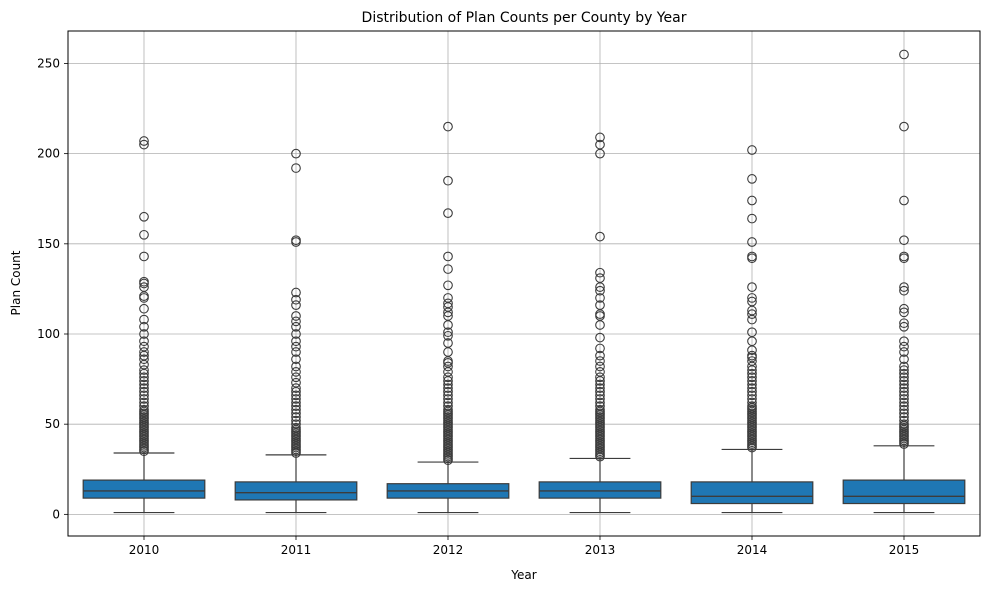 The width and height of the screenshot is (989, 594). I want to click on y-tick-label: 150, so click(48, 244).